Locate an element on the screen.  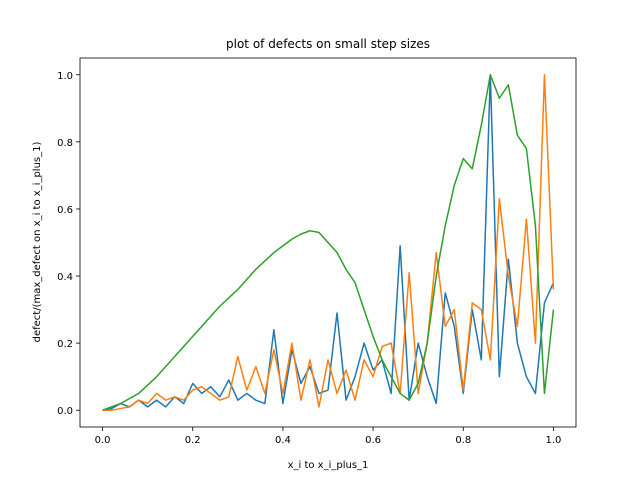
x-axis-label: x_i to x_i_plus_1 is located at coordinates (328, 465).